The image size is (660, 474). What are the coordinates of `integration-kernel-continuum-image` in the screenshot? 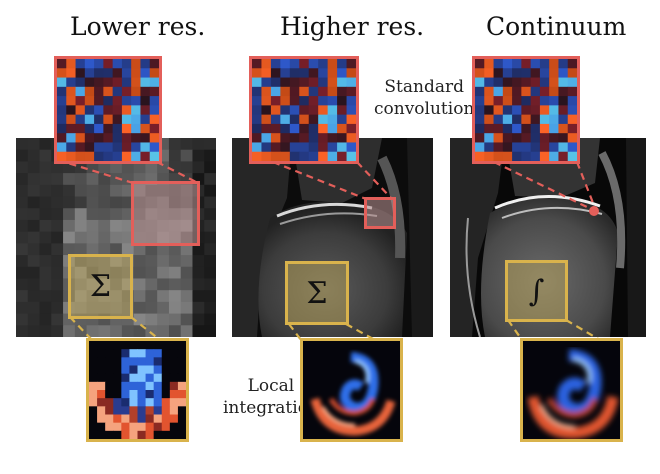 It's located at (571, 390).